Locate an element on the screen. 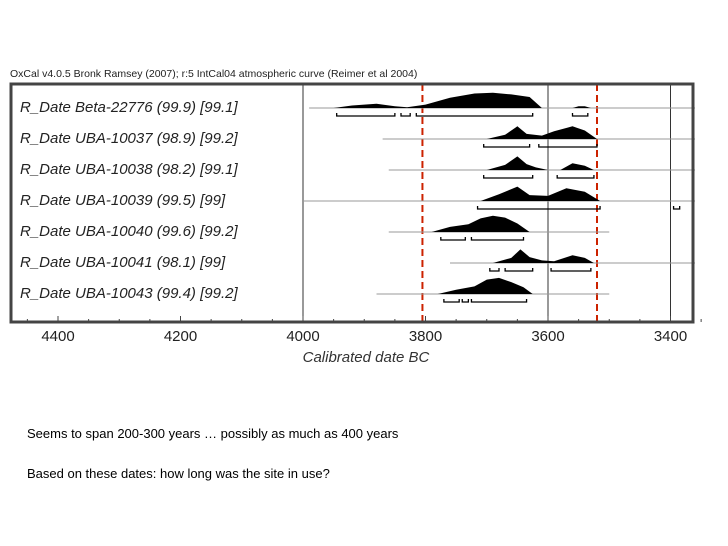 The width and height of the screenshot is (728, 546). x-tick-label: 3800 is located at coordinates (425, 336).